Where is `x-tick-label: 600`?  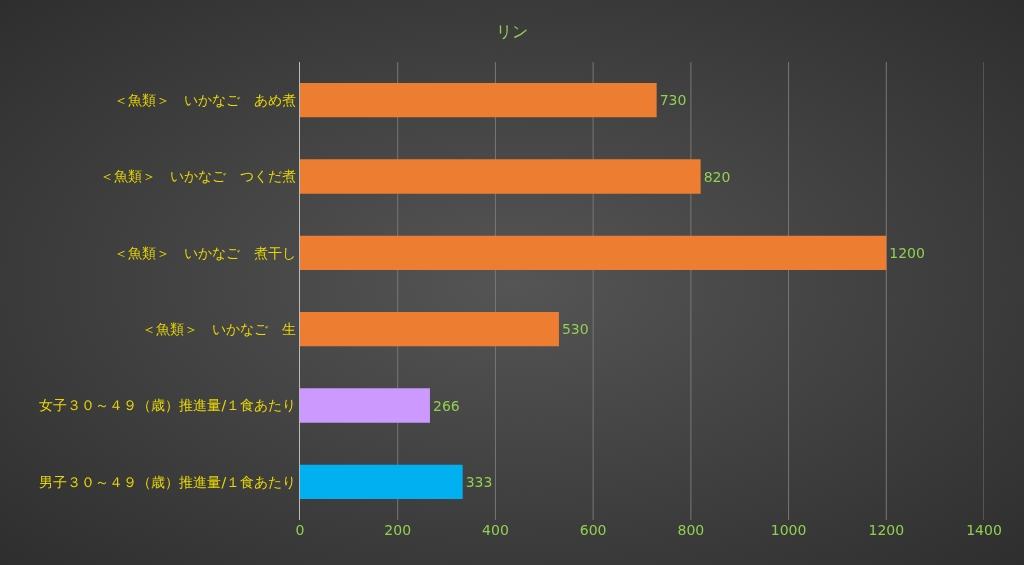
x-tick-label: 600 is located at coordinates (593, 530).